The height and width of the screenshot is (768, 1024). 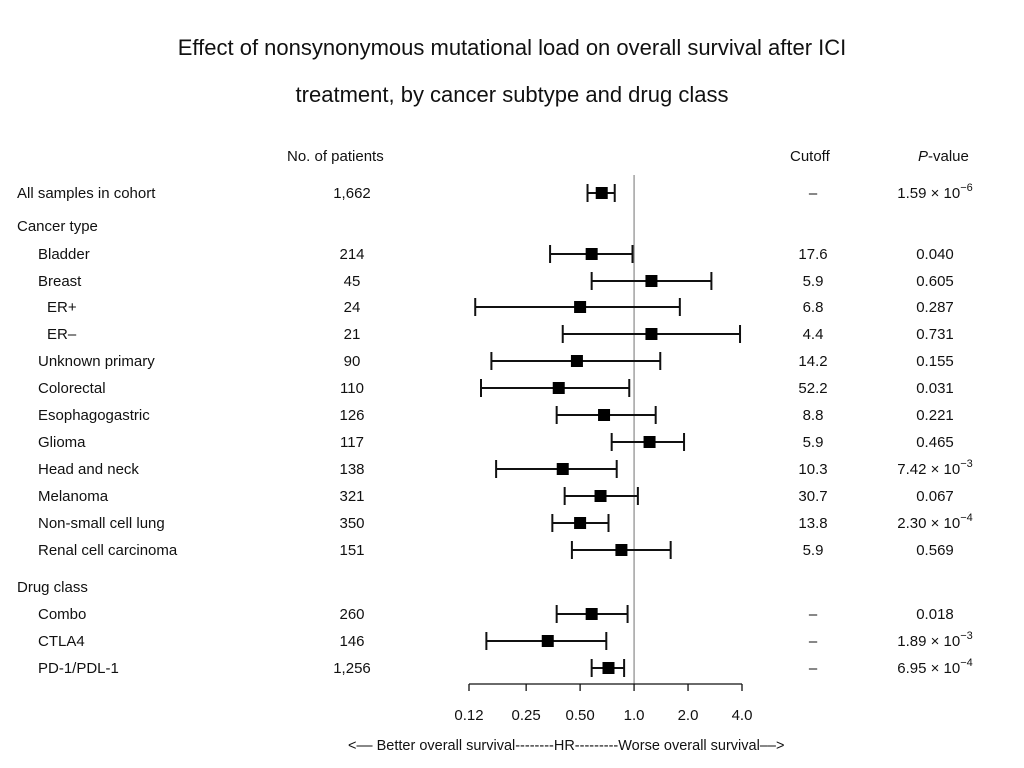 What do you see at coordinates (351, 550) in the screenshot?
I see `n-patients-renal-cell-carcinoma: 151` at bounding box center [351, 550].